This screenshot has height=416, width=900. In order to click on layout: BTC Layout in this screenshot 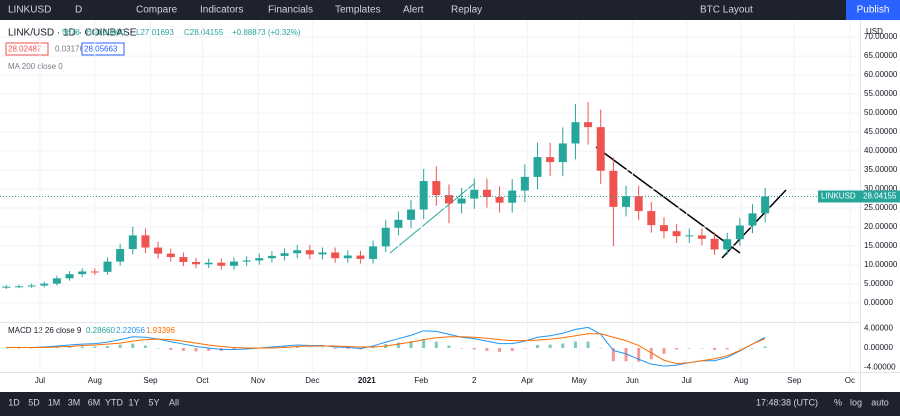, I will do `click(726, 10)`.